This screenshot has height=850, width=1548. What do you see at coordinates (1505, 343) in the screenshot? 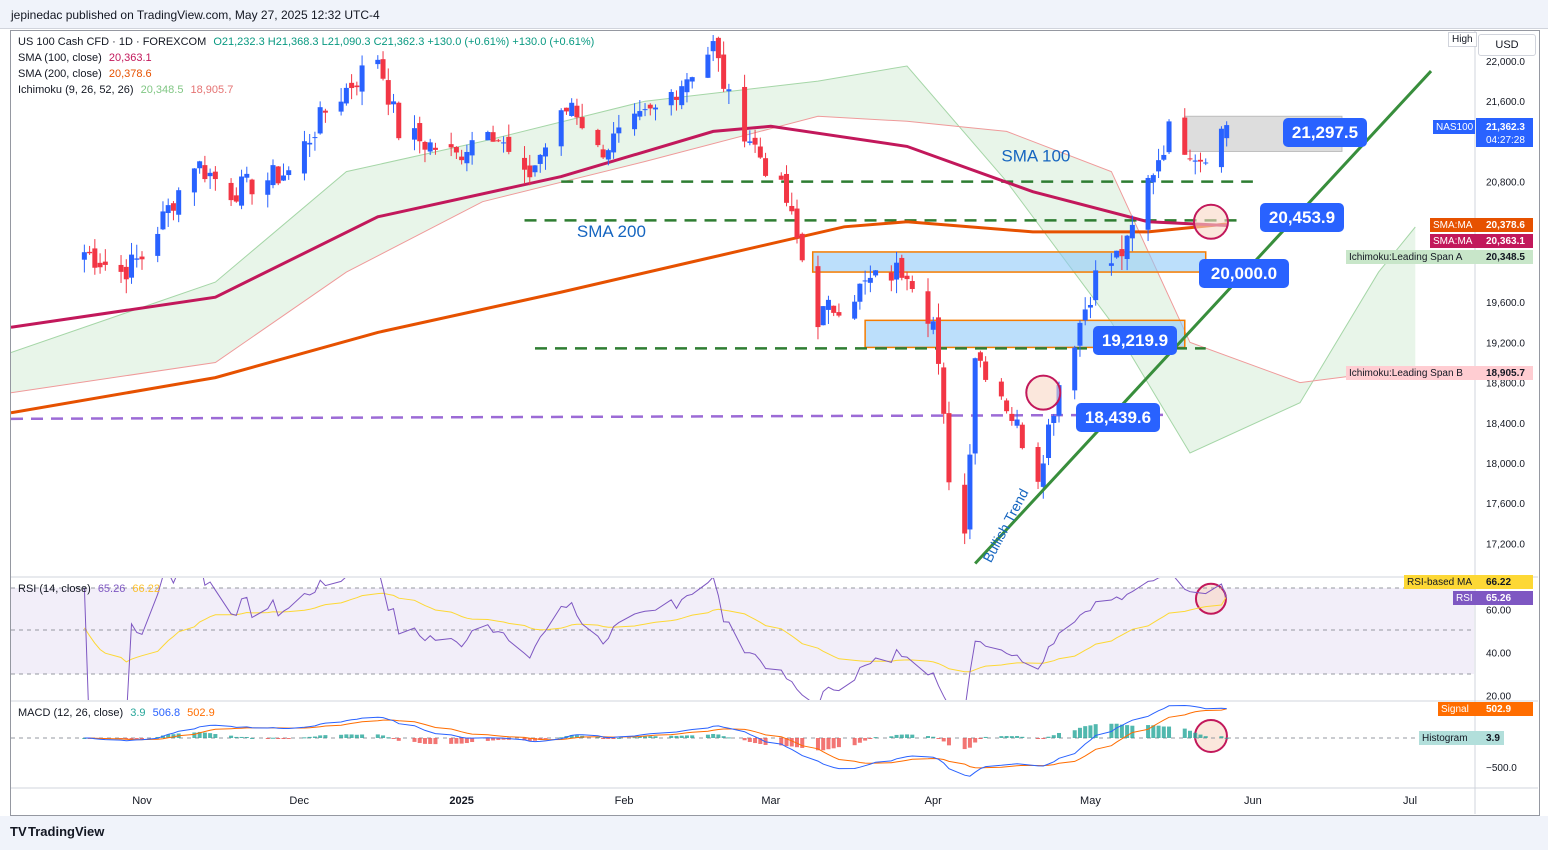
I see `price-tick-label: 19,200.0` at bounding box center [1505, 343].